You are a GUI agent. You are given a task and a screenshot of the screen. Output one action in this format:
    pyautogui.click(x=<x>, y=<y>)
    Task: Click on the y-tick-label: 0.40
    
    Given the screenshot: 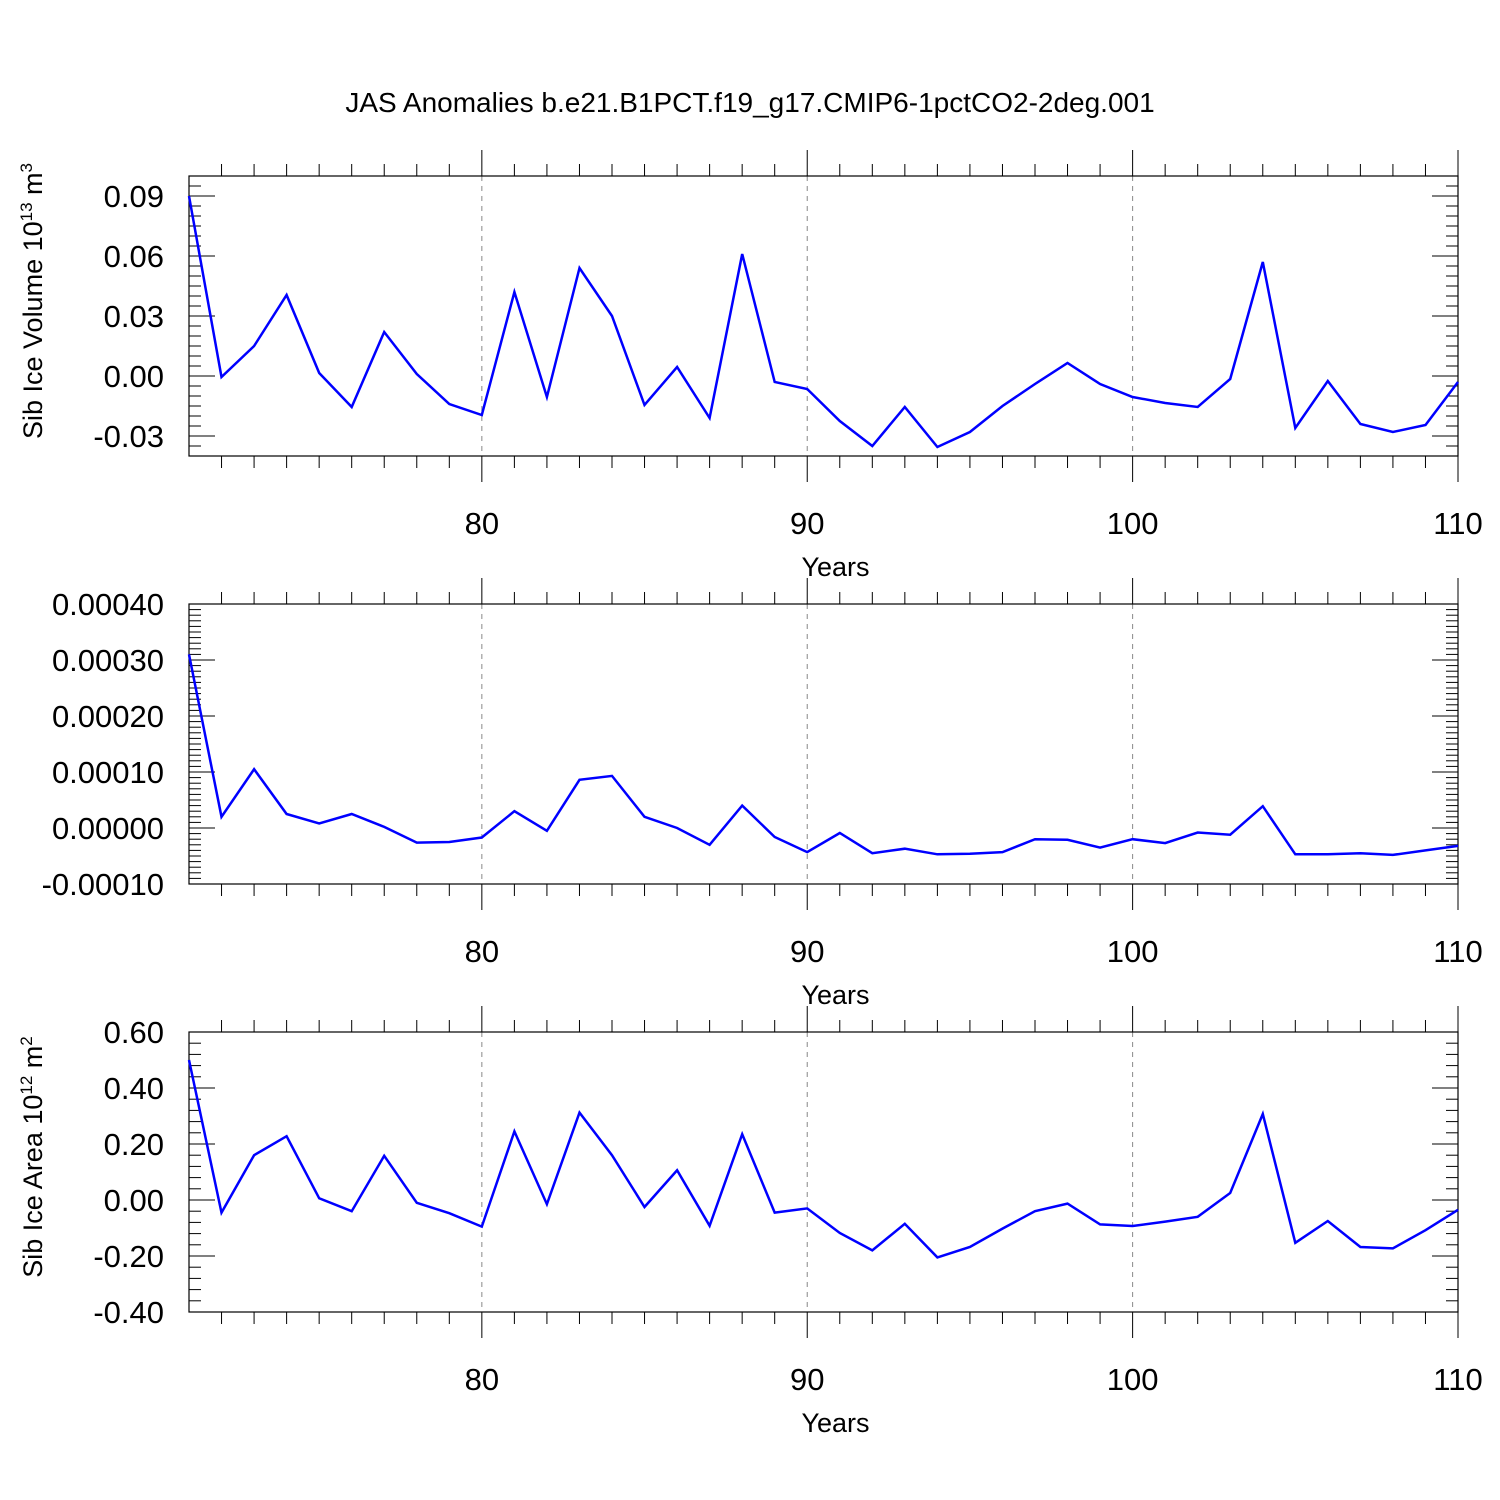 What is the action you would take?
    pyautogui.click(x=134, y=1088)
    